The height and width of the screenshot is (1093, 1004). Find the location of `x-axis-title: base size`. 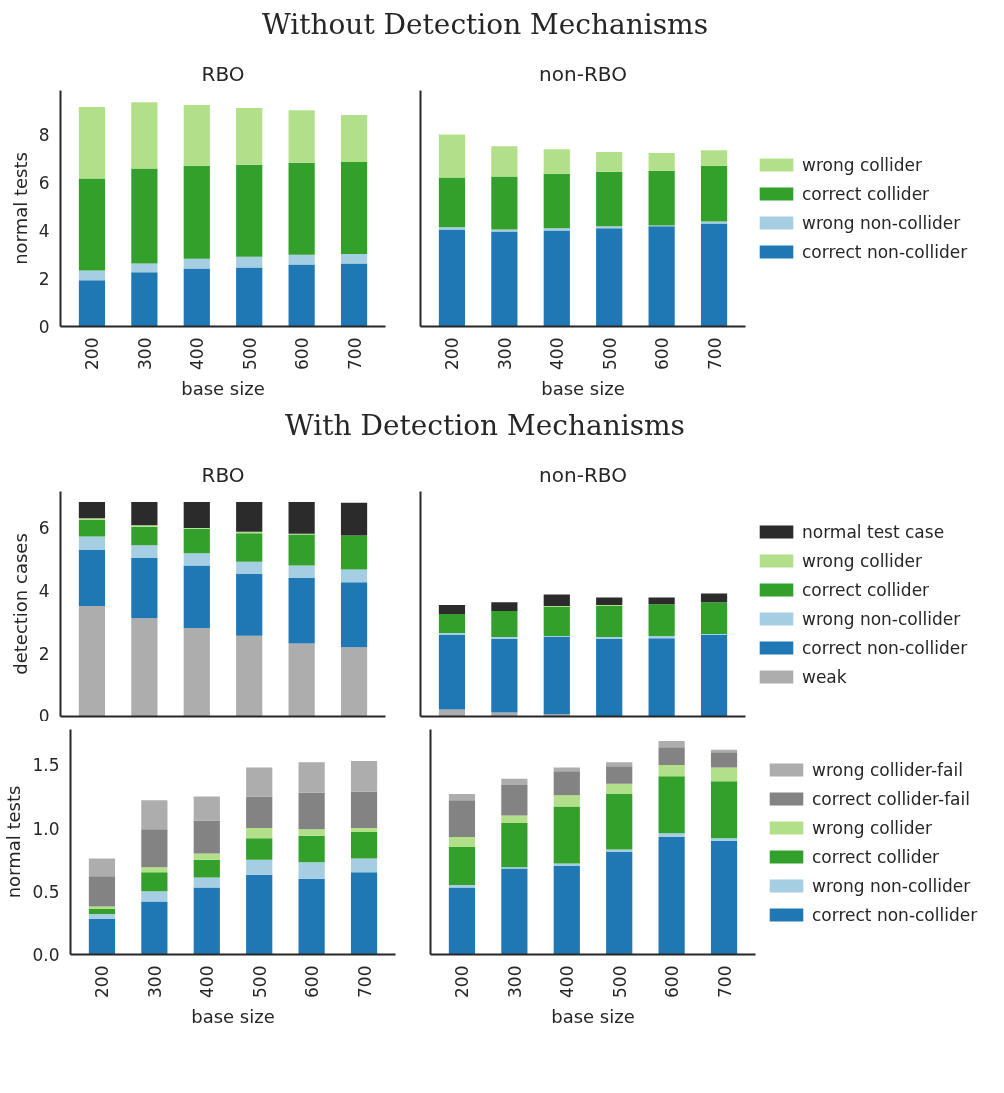

x-axis-title: base size is located at coordinates (233, 1016).